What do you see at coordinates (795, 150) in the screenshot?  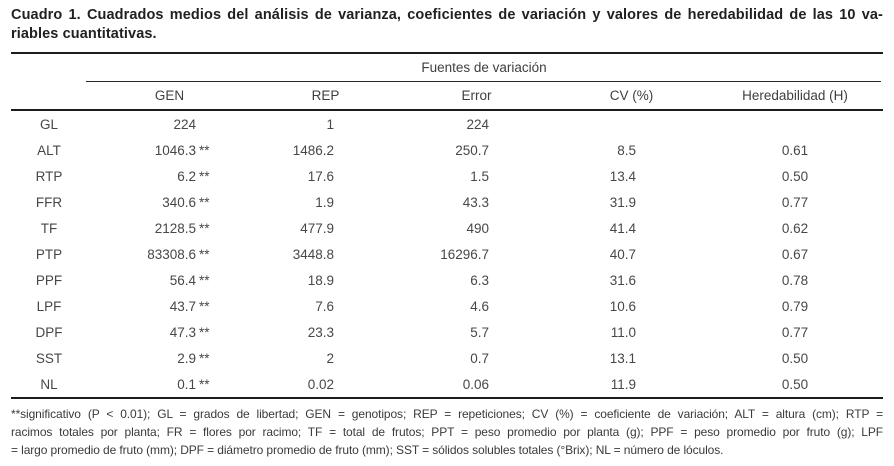 I see `heritability-cell: 0.61` at bounding box center [795, 150].